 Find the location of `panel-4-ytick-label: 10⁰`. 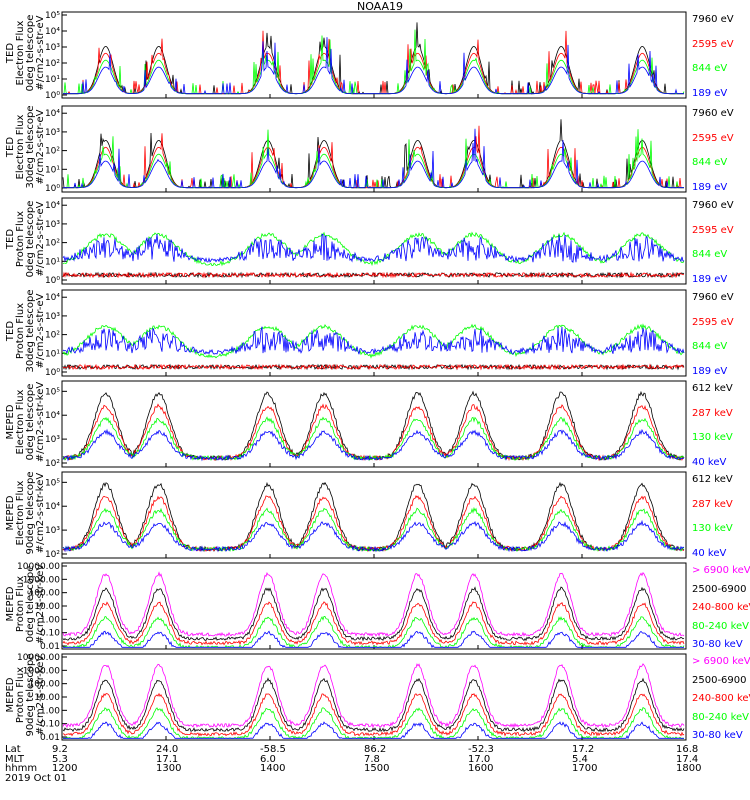

panel-4-ytick-label: 10⁰ is located at coordinates (52, 373).